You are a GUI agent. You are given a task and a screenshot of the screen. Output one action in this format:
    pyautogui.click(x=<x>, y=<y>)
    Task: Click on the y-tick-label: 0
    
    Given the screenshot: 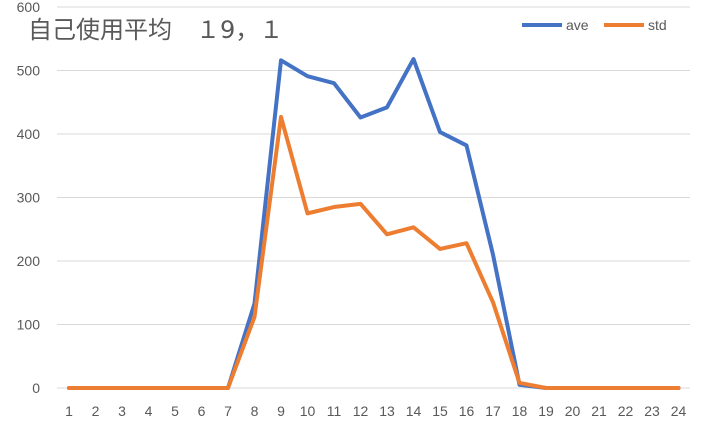 What is the action you would take?
    pyautogui.click(x=36, y=388)
    